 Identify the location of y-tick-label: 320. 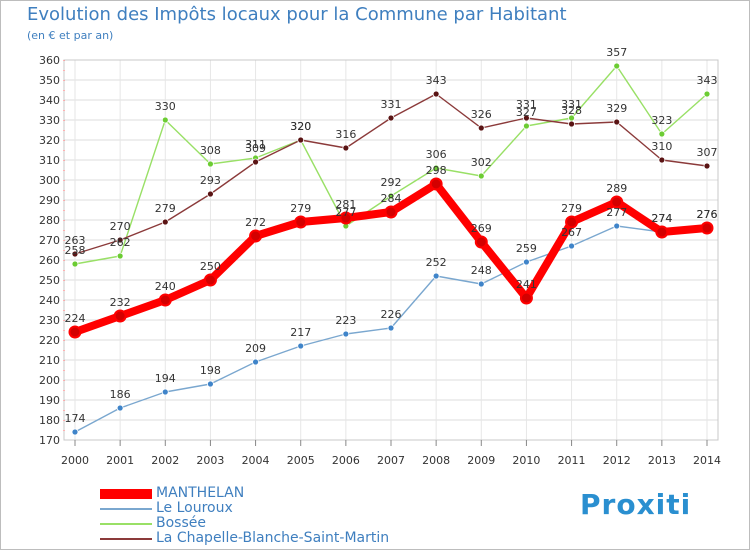
(49, 140).